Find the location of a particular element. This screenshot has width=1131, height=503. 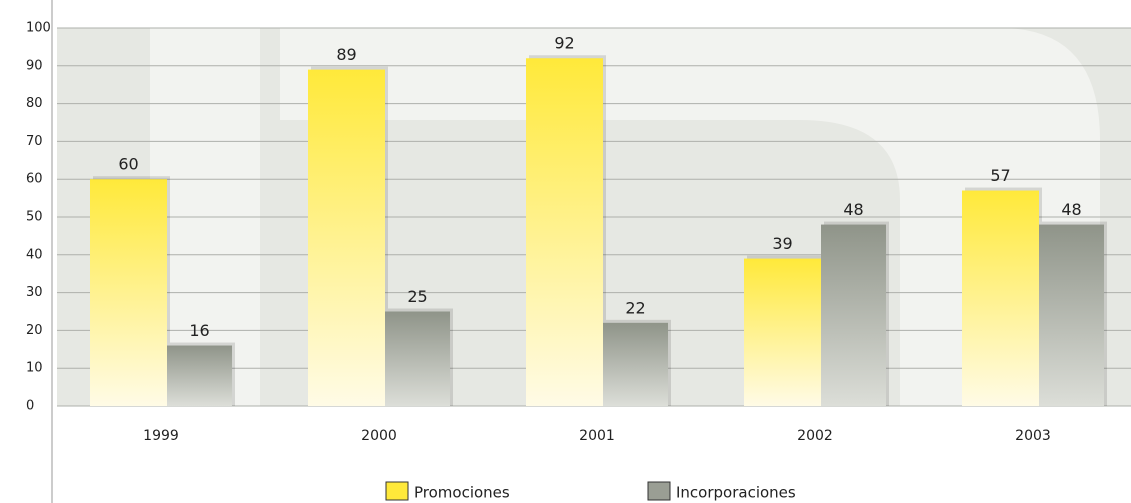

x-tick-label: 1999 is located at coordinates (161, 436).